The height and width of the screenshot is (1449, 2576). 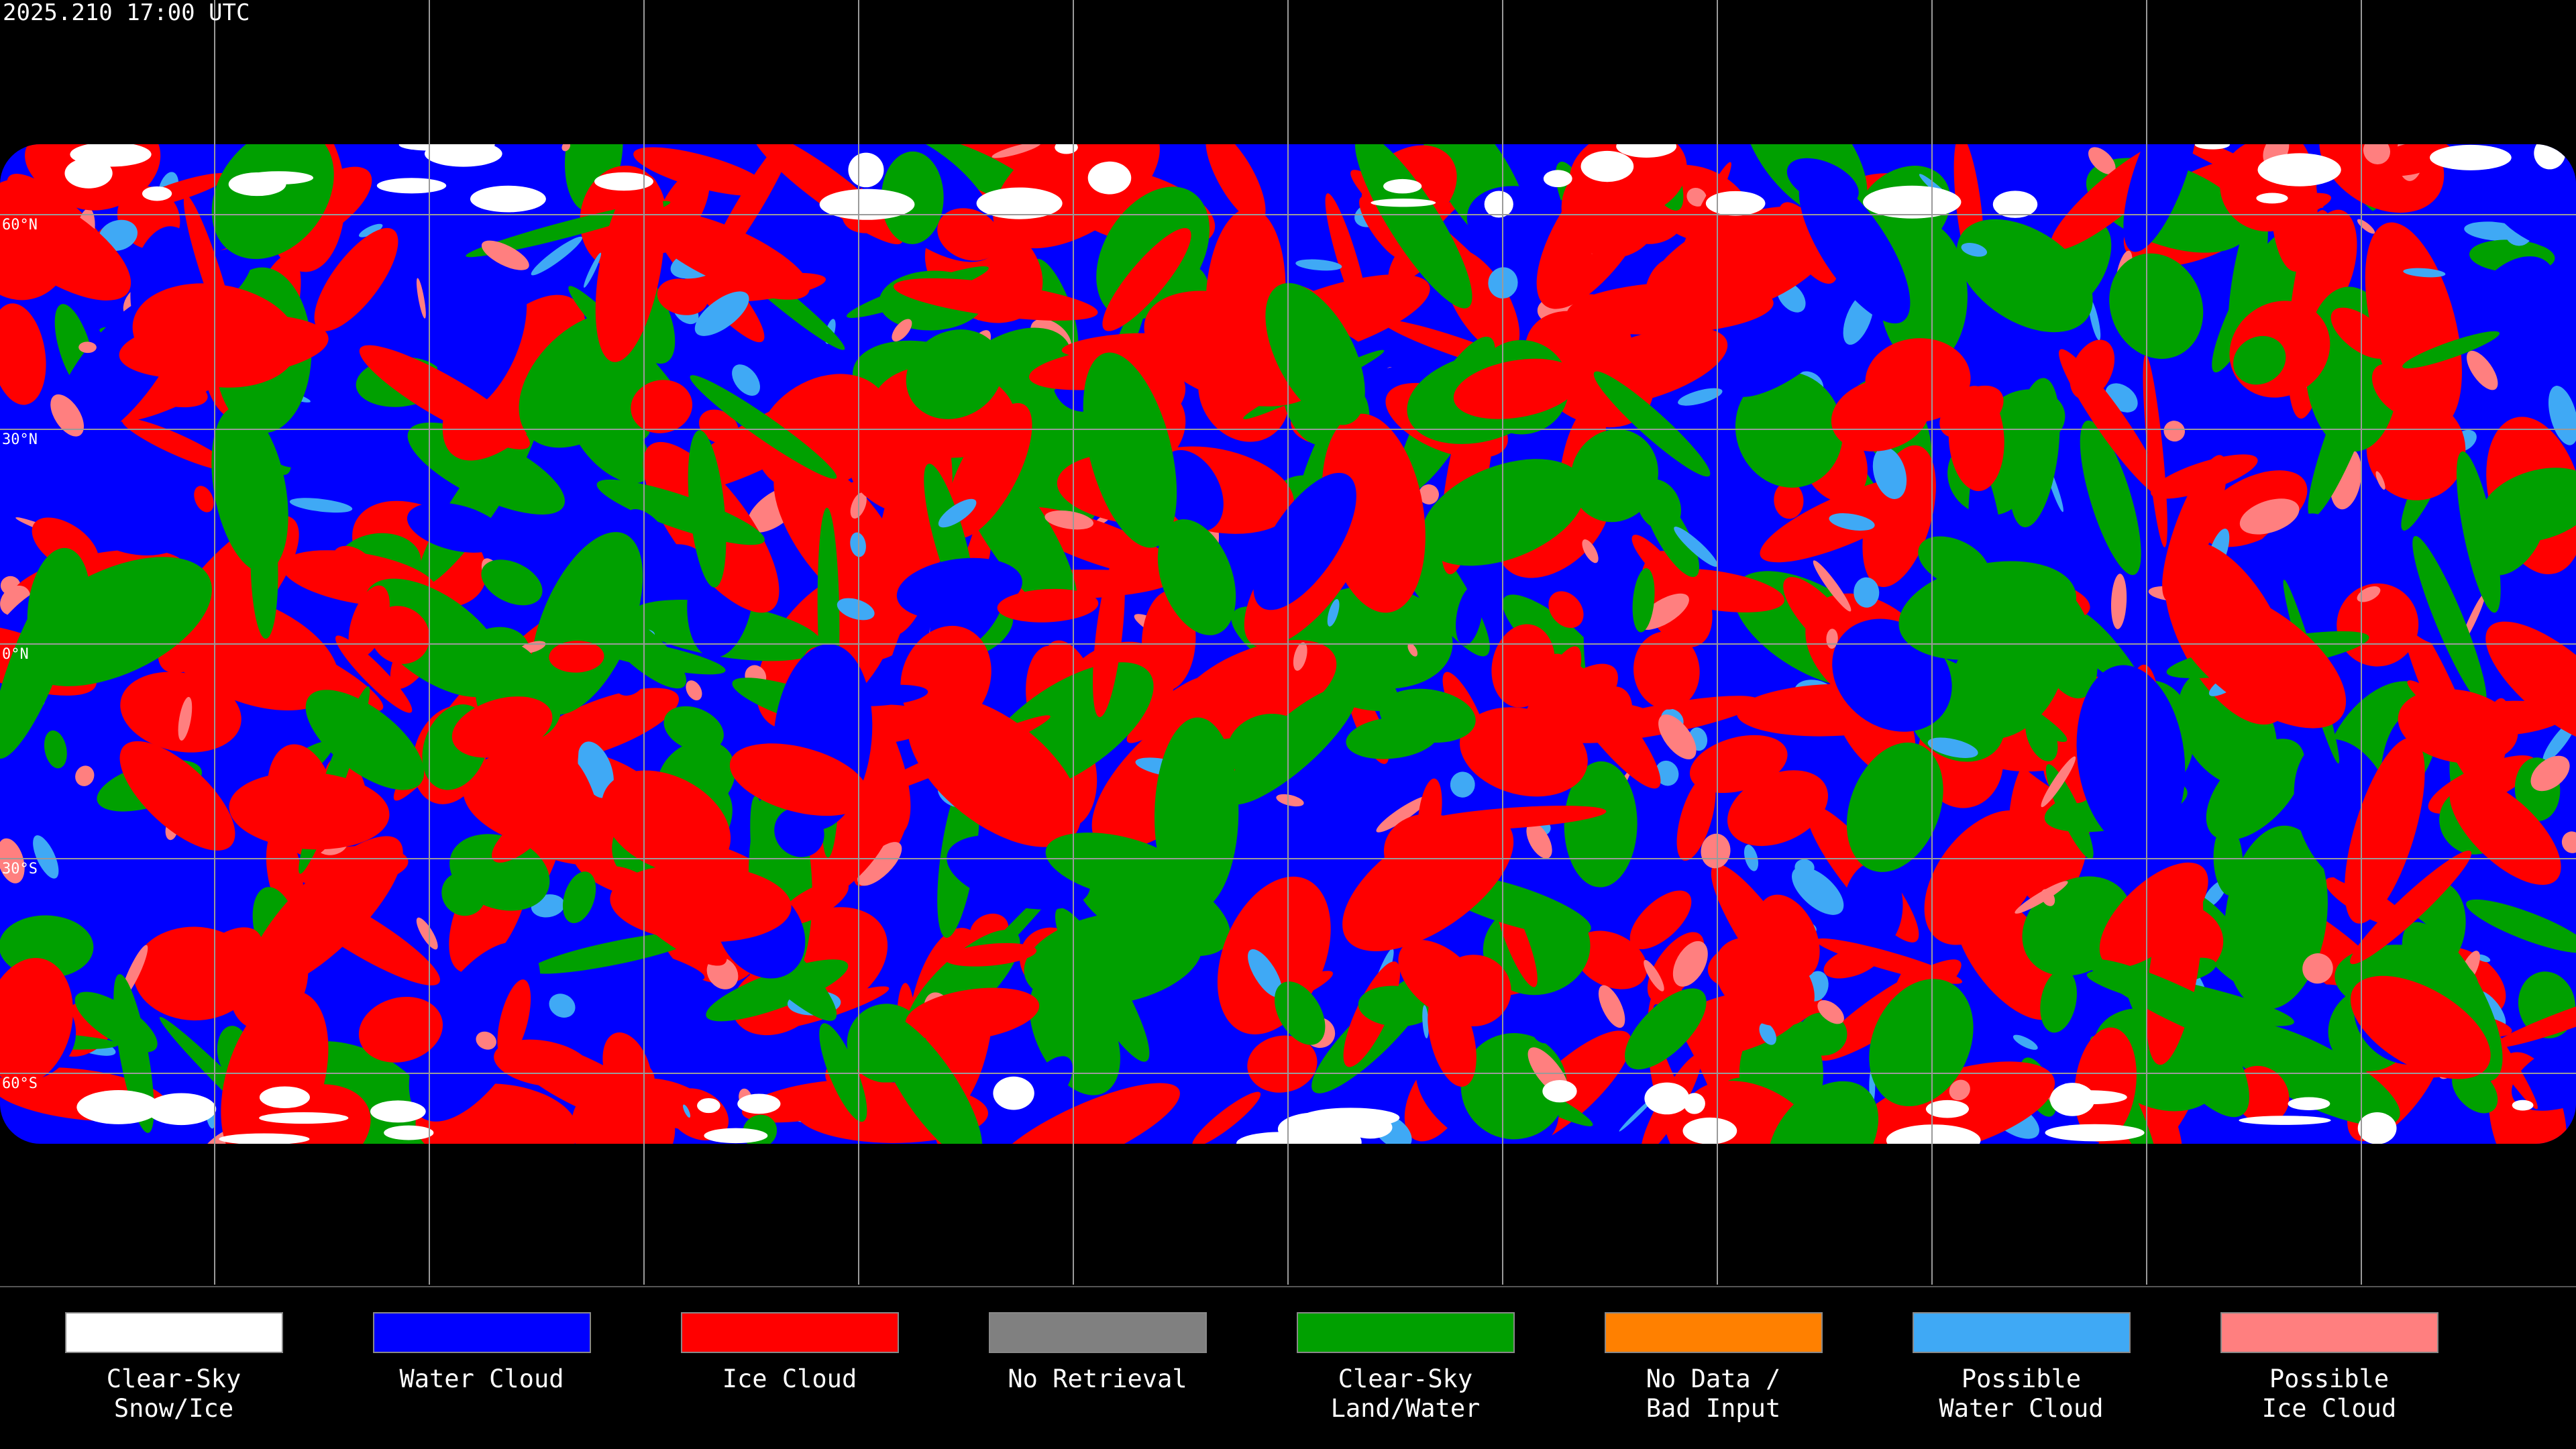 I want to click on lat-label: 30°S, so click(x=20, y=869).